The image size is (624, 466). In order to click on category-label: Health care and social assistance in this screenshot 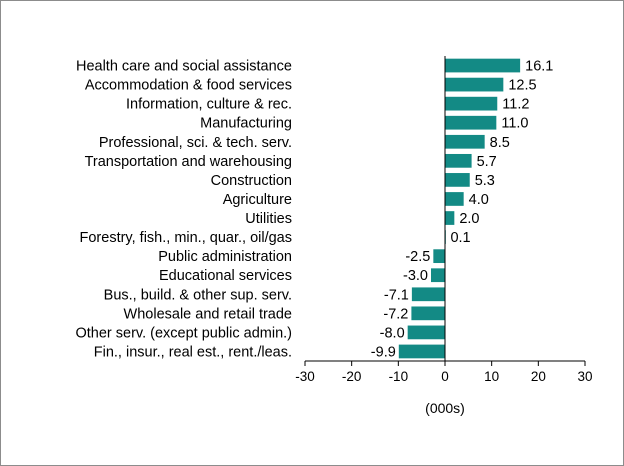, I will do `click(184, 67)`.